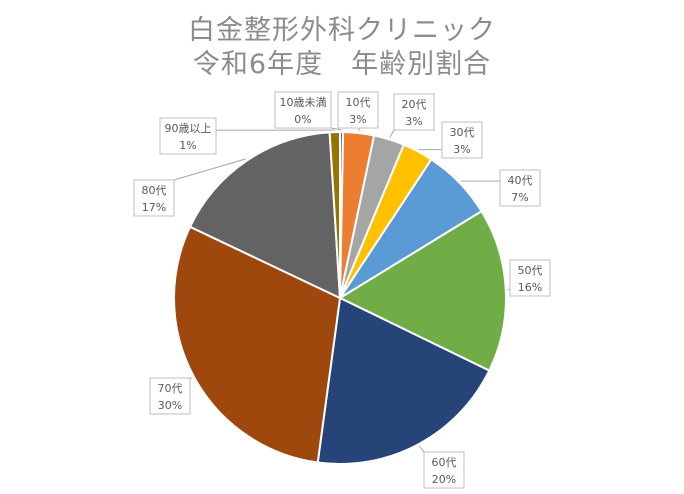 The height and width of the screenshot is (494, 684). What do you see at coordinates (520, 180) in the screenshot?
I see `slice-category-label: 40代` at bounding box center [520, 180].